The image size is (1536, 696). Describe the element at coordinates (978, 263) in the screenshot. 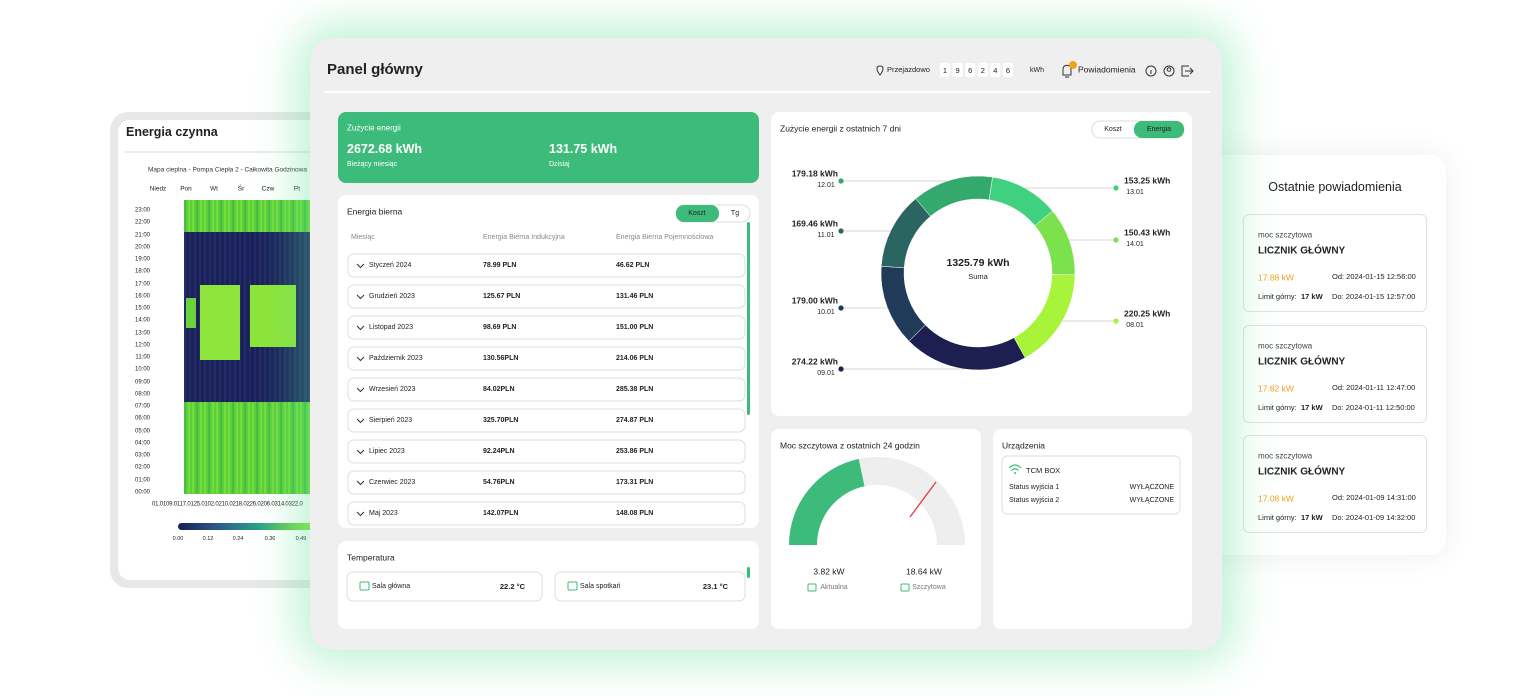

I see `donut-total: 1325.79 kWh` at that location.